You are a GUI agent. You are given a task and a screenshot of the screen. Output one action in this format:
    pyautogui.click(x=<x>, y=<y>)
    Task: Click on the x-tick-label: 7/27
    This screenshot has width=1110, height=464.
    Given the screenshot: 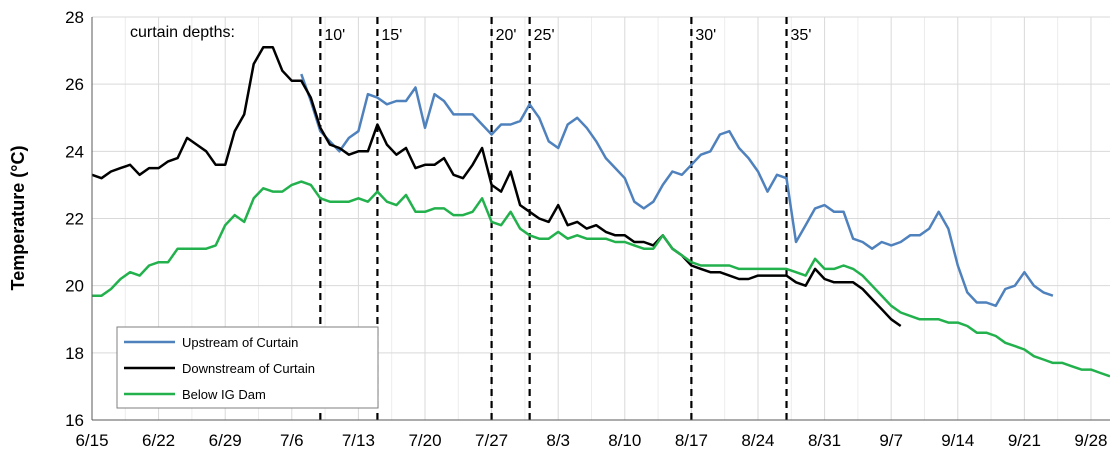 What is the action you would take?
    pyautogui.click(x=491, y=440)
    